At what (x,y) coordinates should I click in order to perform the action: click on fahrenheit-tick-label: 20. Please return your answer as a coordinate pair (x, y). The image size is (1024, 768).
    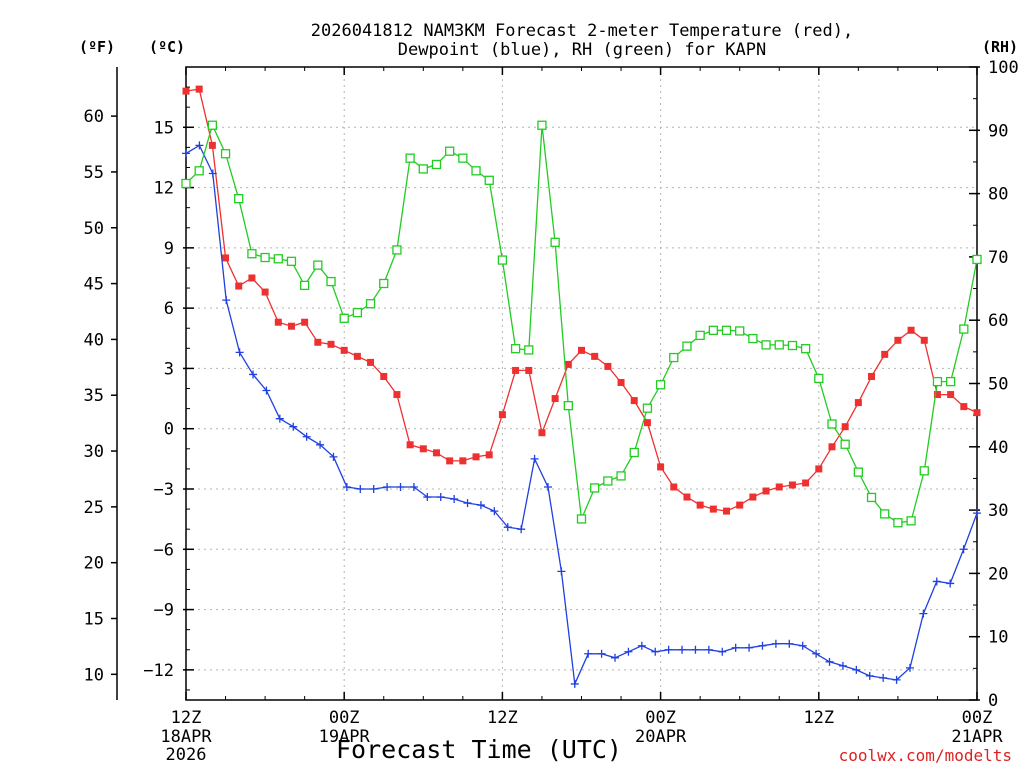
    Looking at the image, I should click on (94, 564).